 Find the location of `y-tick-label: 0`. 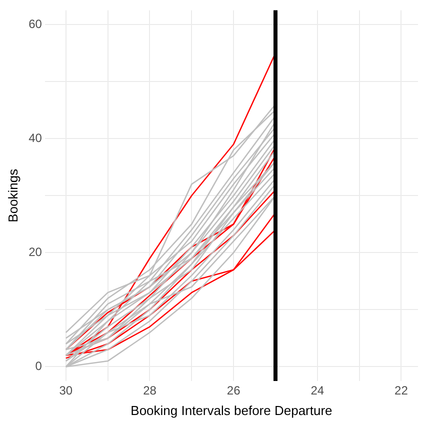

y-tick-label: 0 is located at coordinates (38, 366).